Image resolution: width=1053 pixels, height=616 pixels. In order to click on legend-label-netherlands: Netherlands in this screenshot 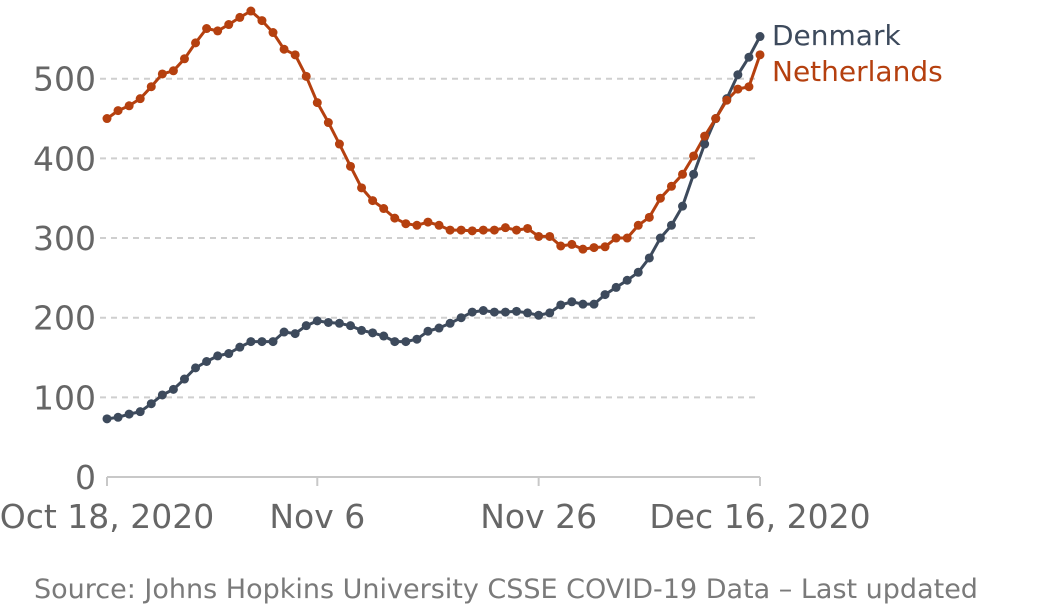, I will do `click(857, 71)`.